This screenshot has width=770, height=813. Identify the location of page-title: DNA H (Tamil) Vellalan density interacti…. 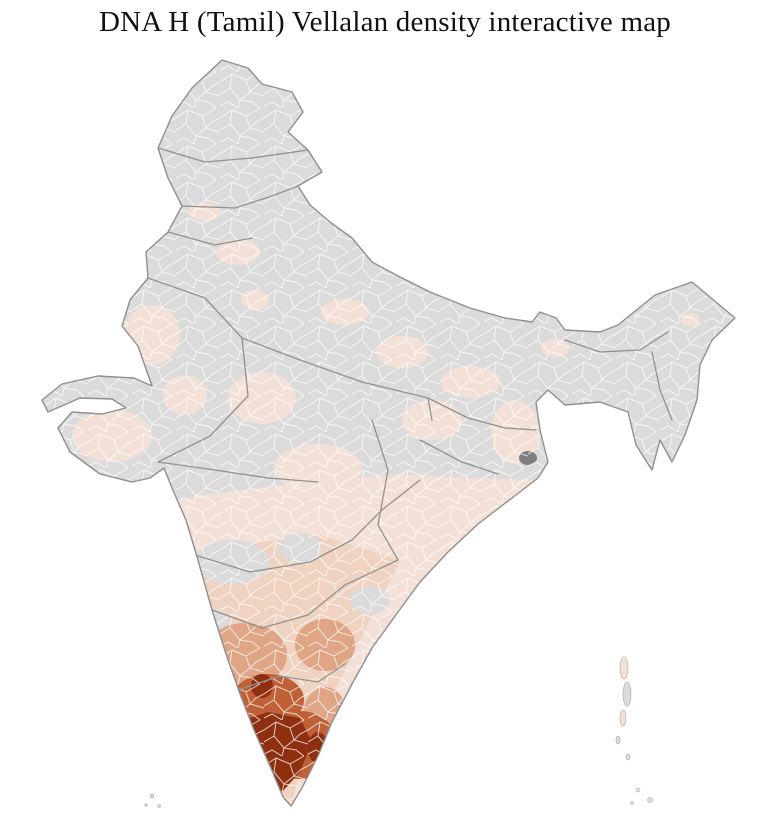
(385, 22).